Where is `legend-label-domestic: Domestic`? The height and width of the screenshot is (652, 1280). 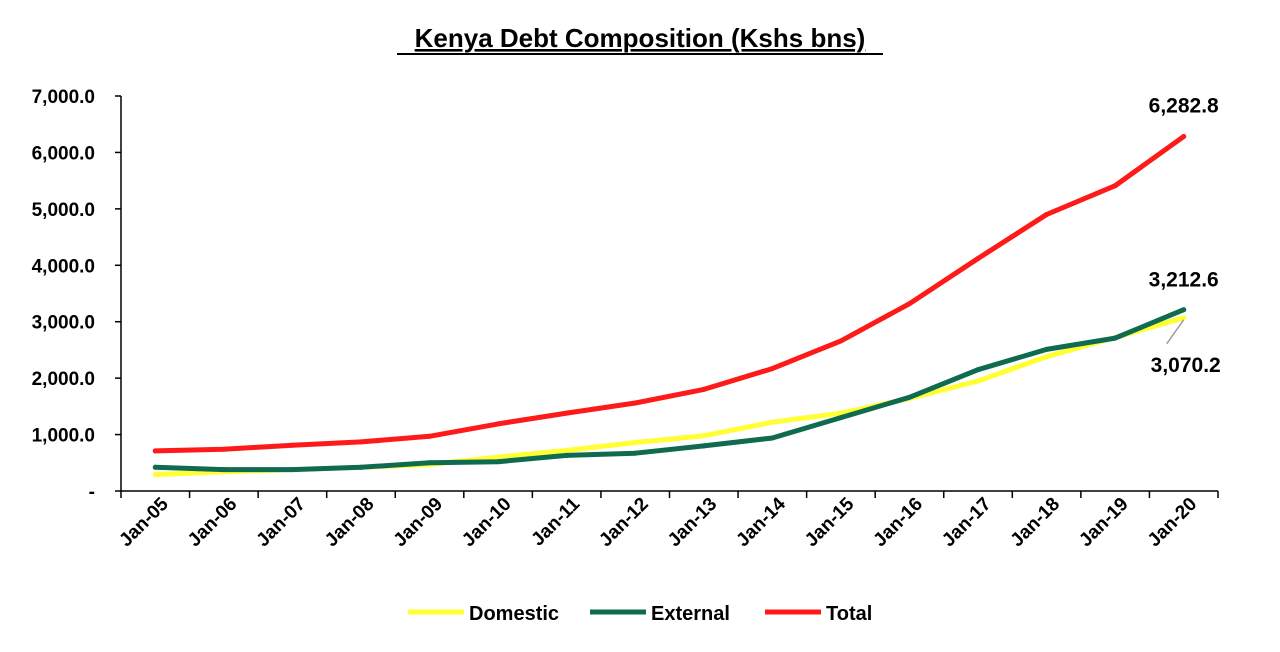
legend-label-domestic: Domestic is located at coordinates (514, 614).